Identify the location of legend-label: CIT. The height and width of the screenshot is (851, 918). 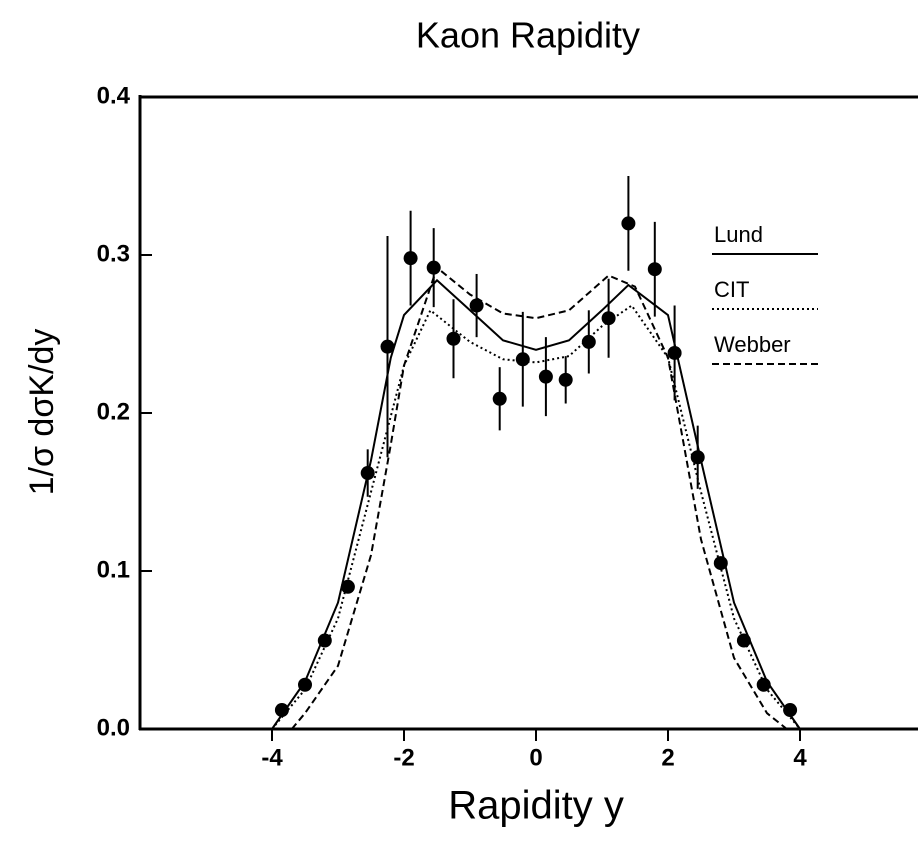
(731, 289).